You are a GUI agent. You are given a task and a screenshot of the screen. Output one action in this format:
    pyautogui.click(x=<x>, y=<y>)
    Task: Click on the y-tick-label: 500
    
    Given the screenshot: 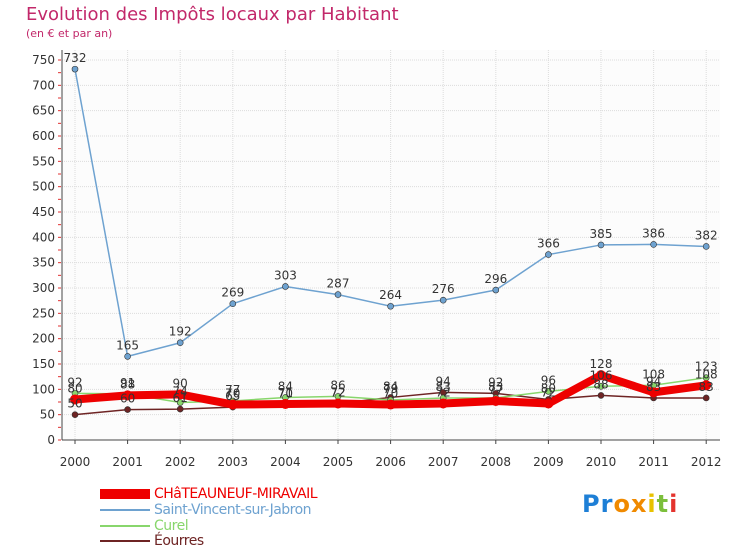 What is the action you would take?
    pyautogui.click(x=43, y=187)
    